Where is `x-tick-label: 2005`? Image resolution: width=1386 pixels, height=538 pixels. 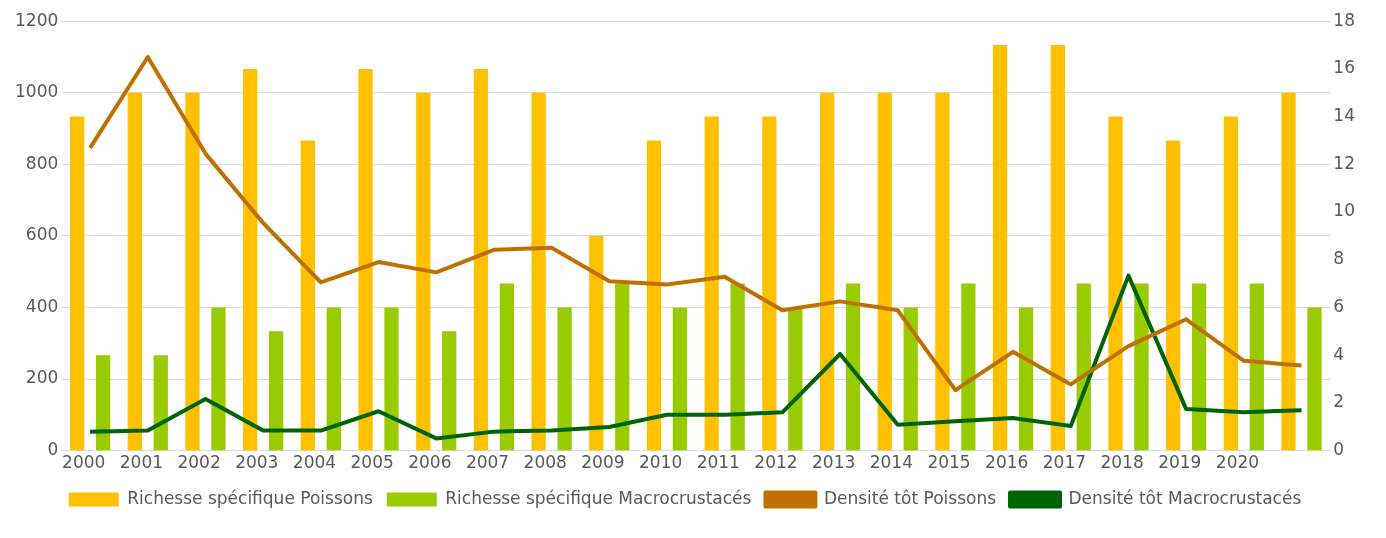
x-tick-label: 2005 is located at coordinates (372, 462).